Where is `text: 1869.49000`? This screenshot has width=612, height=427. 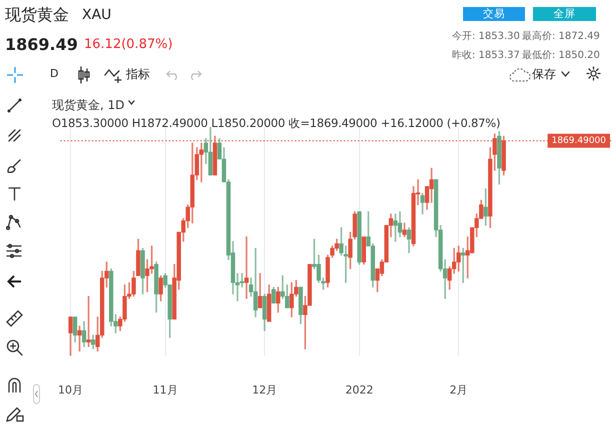 text: 1869.49000 is located at coordinates (579, 141).